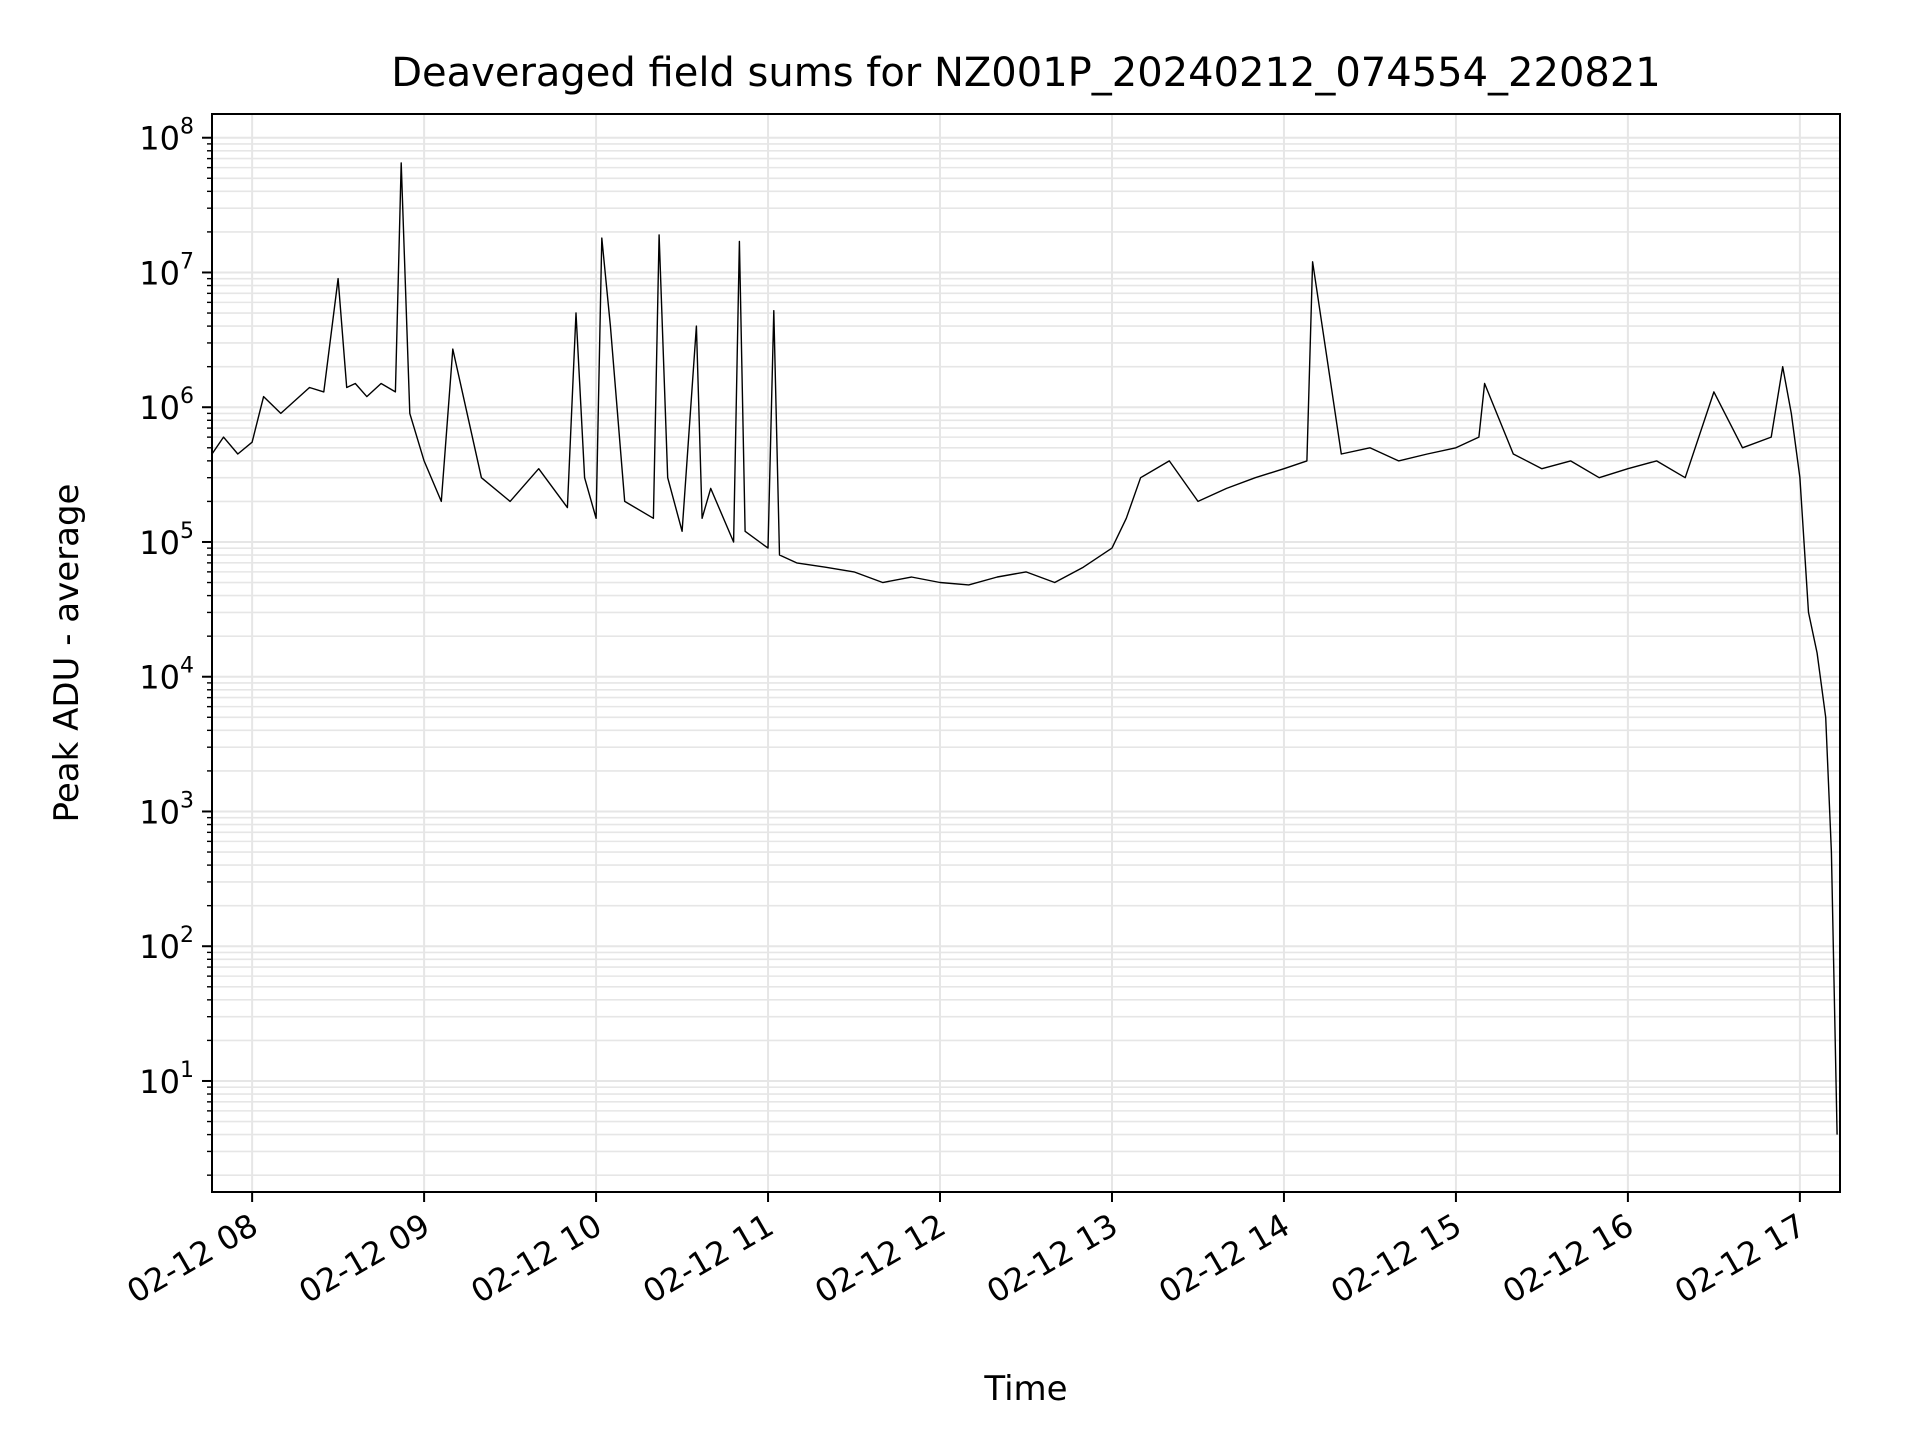 The image size is (1920, 1440). I want to click on y-tick-label: 10², so click(166, 944).